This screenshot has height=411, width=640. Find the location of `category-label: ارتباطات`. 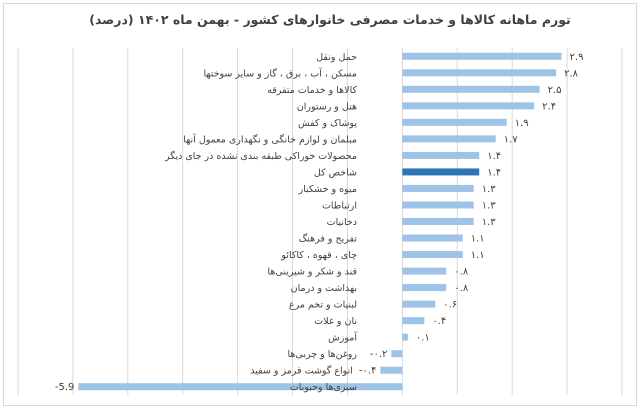

category-label: ارتباطات is located at coordinates (339, 205).